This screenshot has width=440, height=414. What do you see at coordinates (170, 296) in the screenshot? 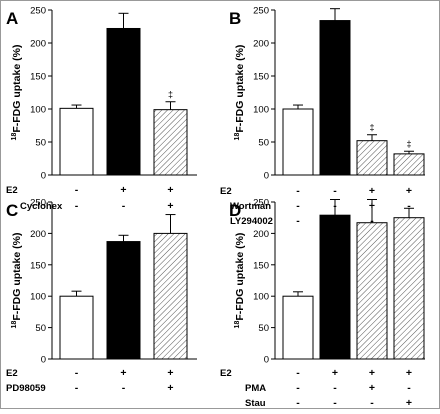
I see `bar-e2-pd98059` at bounding box center [170, 296].